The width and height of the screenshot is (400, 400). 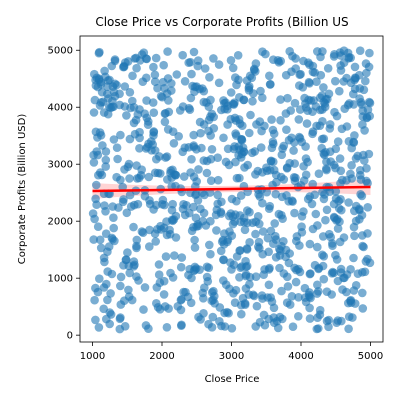 I want to click on y-tick-label: 0, so click(x=70, y=336).